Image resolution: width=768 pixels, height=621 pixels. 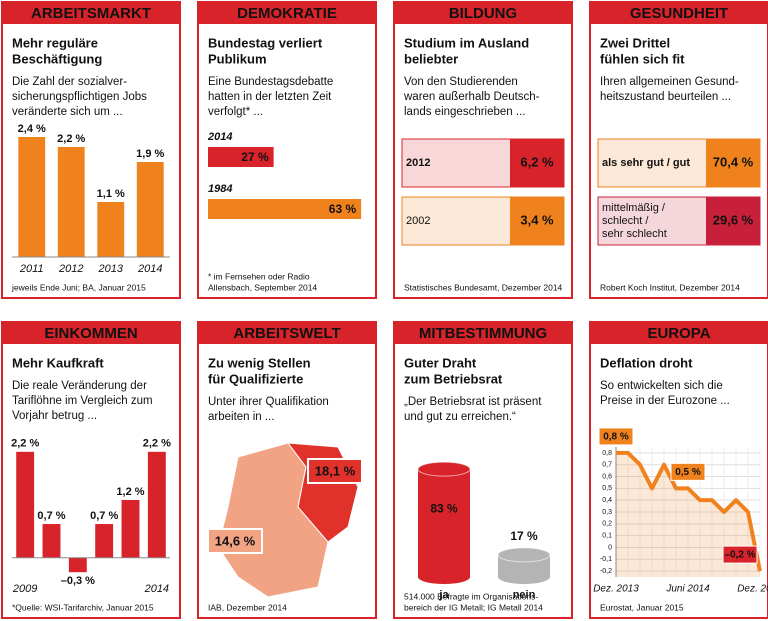 I want to click on row-value: 70,4 %, so click(x=733, y=161).